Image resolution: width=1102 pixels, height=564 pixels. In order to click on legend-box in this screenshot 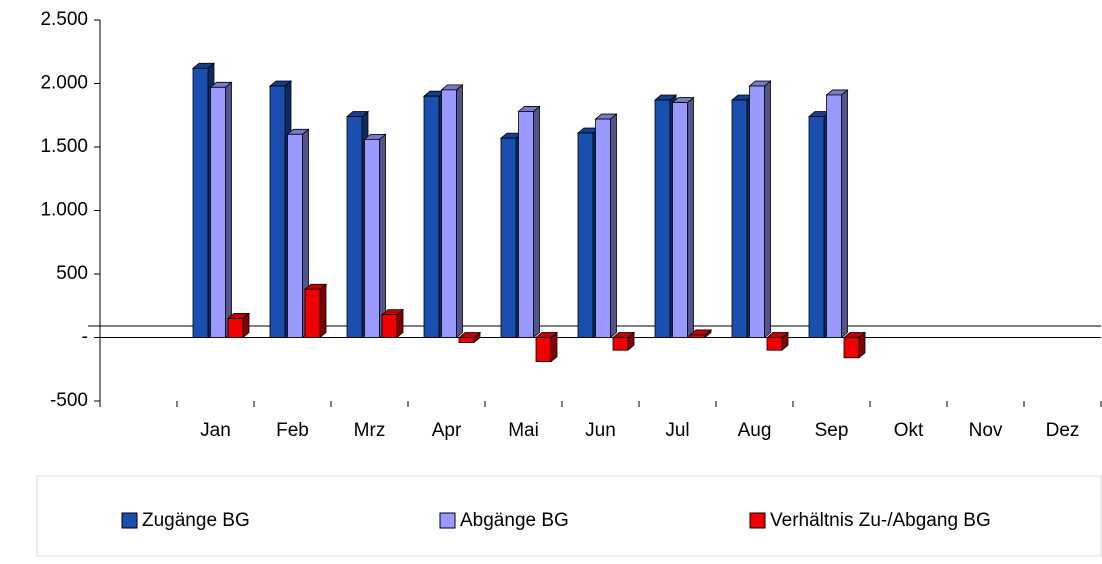, I will do `click(569, 516)`.